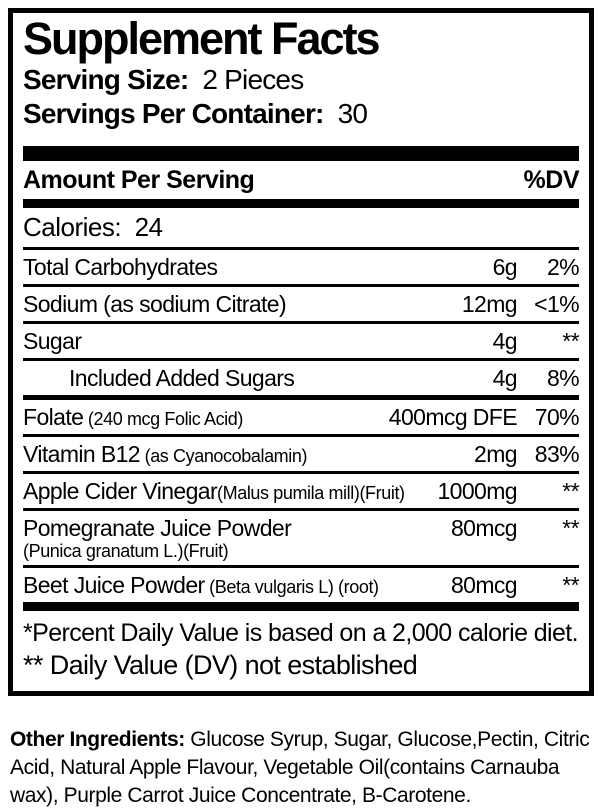  Describe the element at coordinates (220, 665) in the screenshot. I see `footnote-dv-not-established: ** Daily Value (DV) not established` at that location.